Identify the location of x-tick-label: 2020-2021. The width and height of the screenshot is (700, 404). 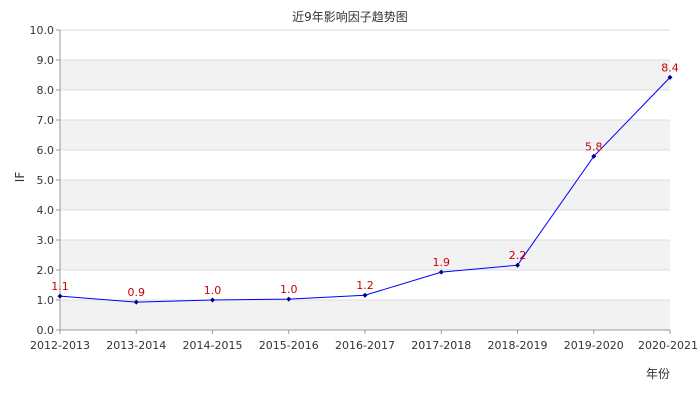
(668, 345).